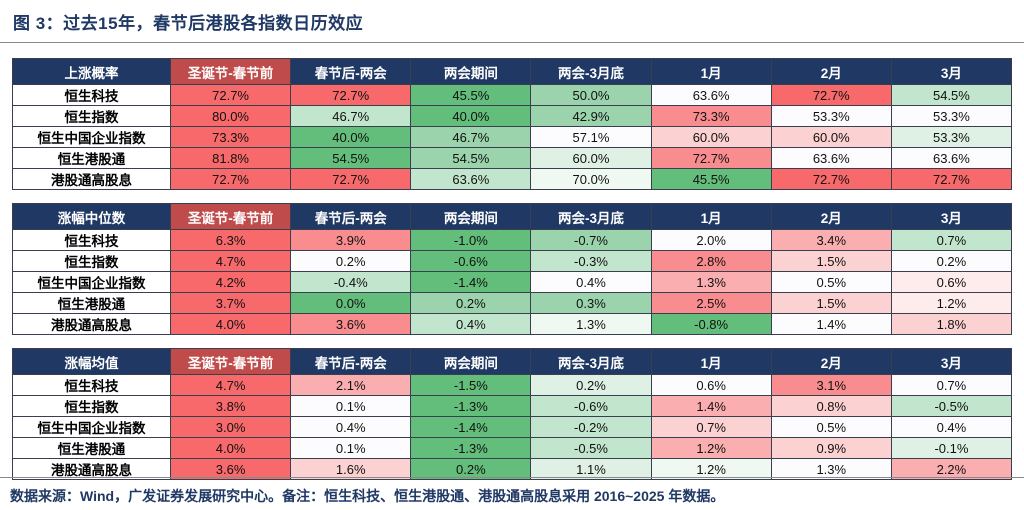 The image size is (1024, 510). I want to click on value-cell: 70.0%, so click(591, 179).